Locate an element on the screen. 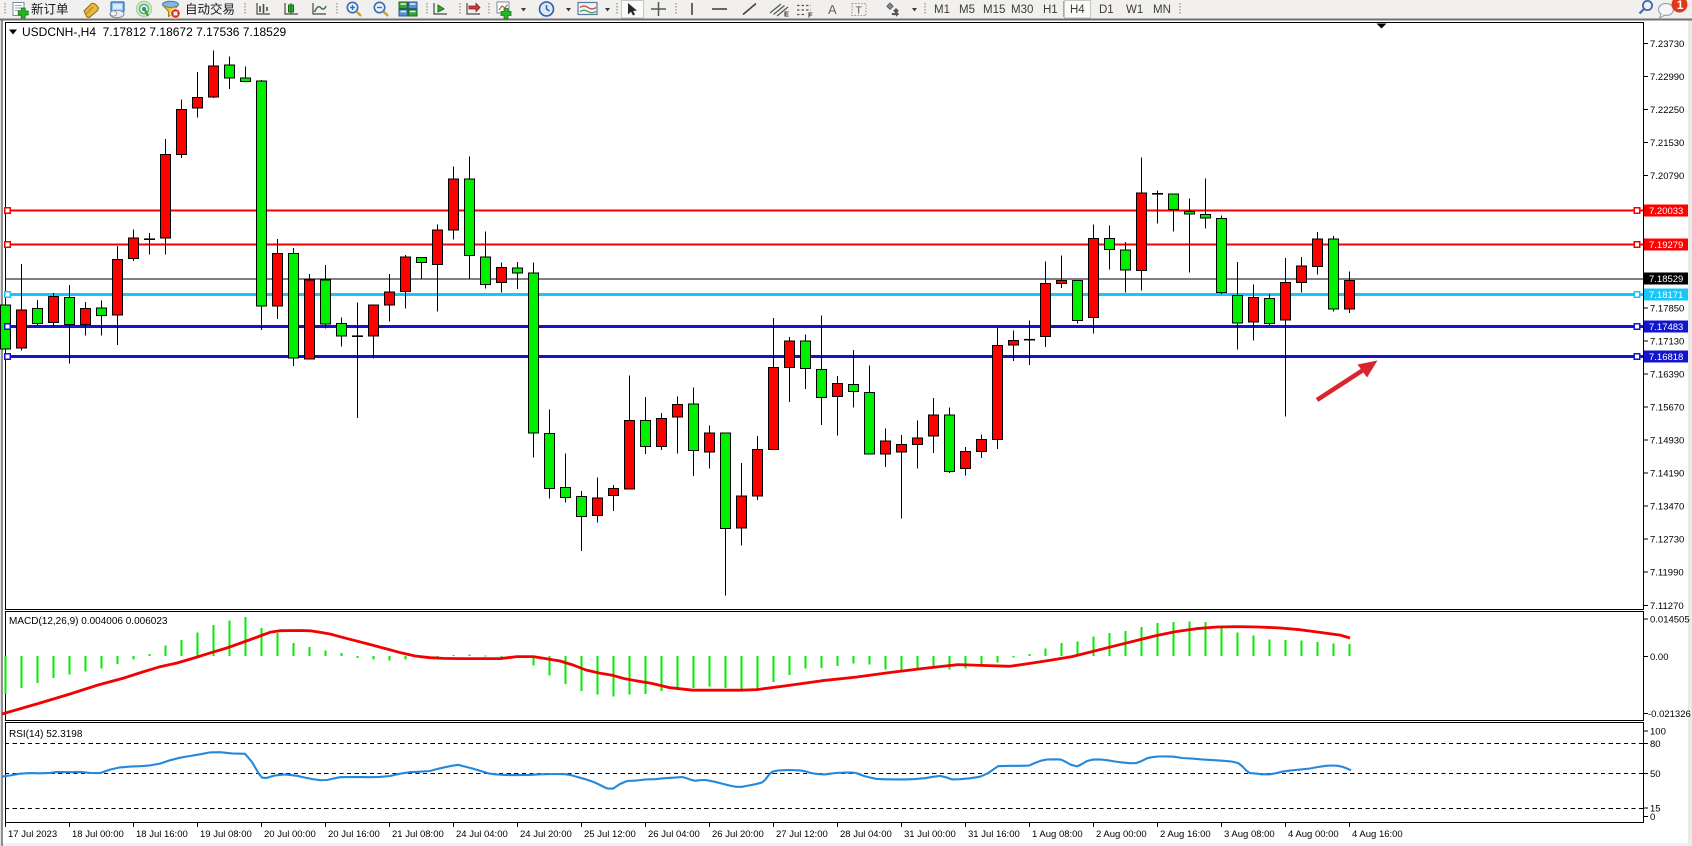 This screenshot has width=1692, height=846. svg-text: 7.18171 is located at coordinates (1666, 295).